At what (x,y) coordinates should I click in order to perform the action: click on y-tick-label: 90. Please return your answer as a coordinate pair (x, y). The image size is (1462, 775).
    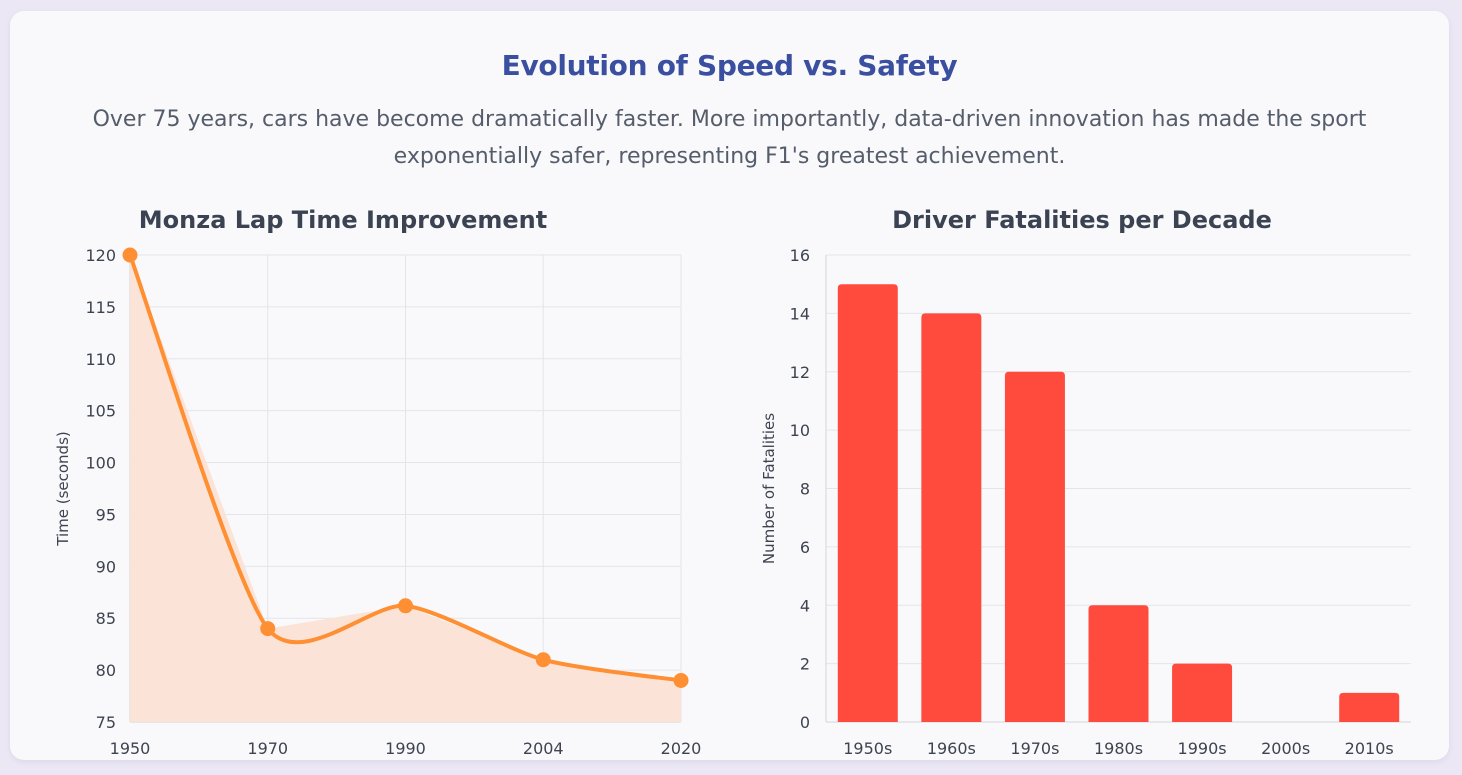
    Looking at the image, I should click on (106, 566).